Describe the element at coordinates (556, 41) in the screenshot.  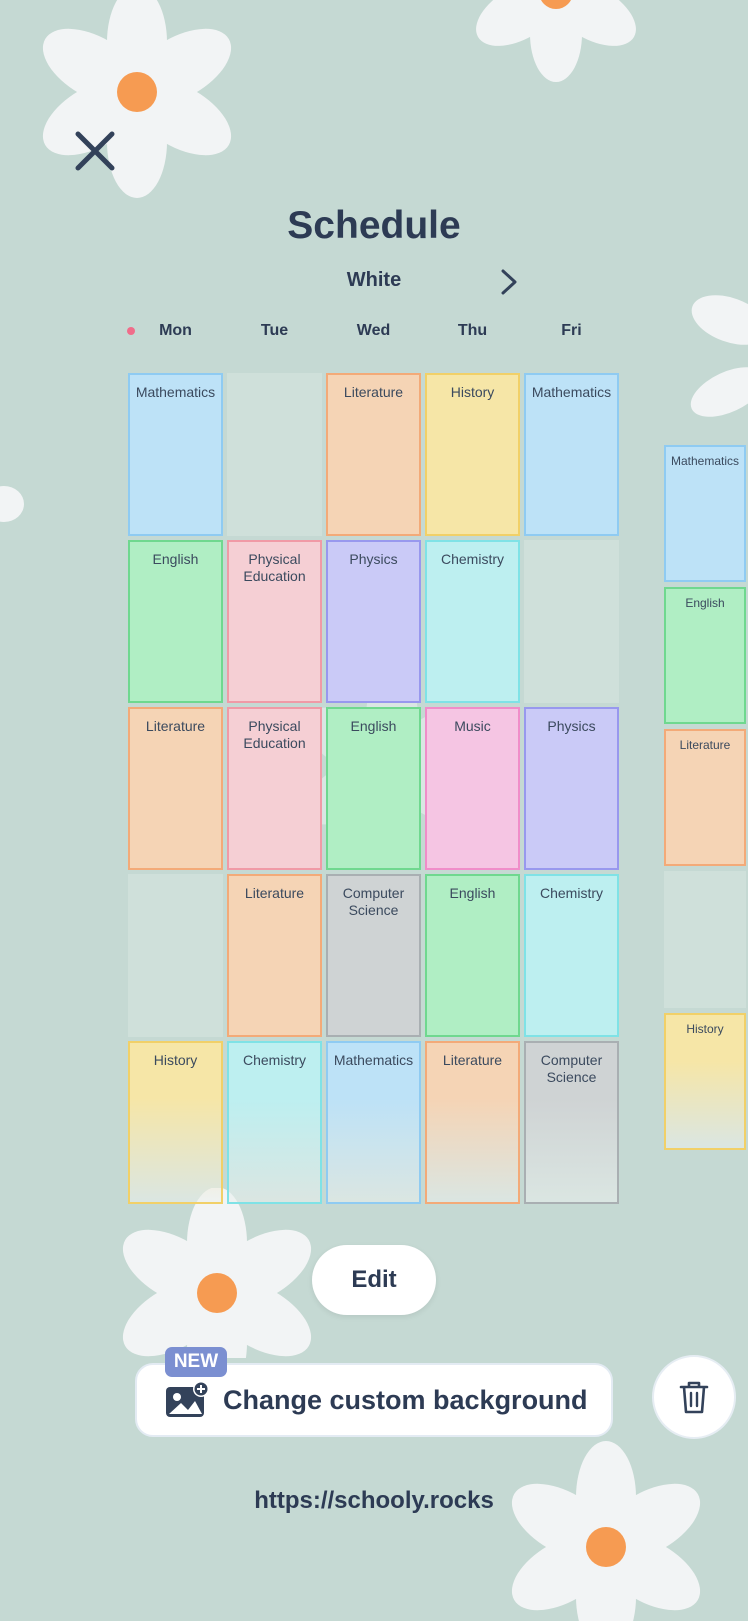
I see `daisy-decoration-top-right` at that location.